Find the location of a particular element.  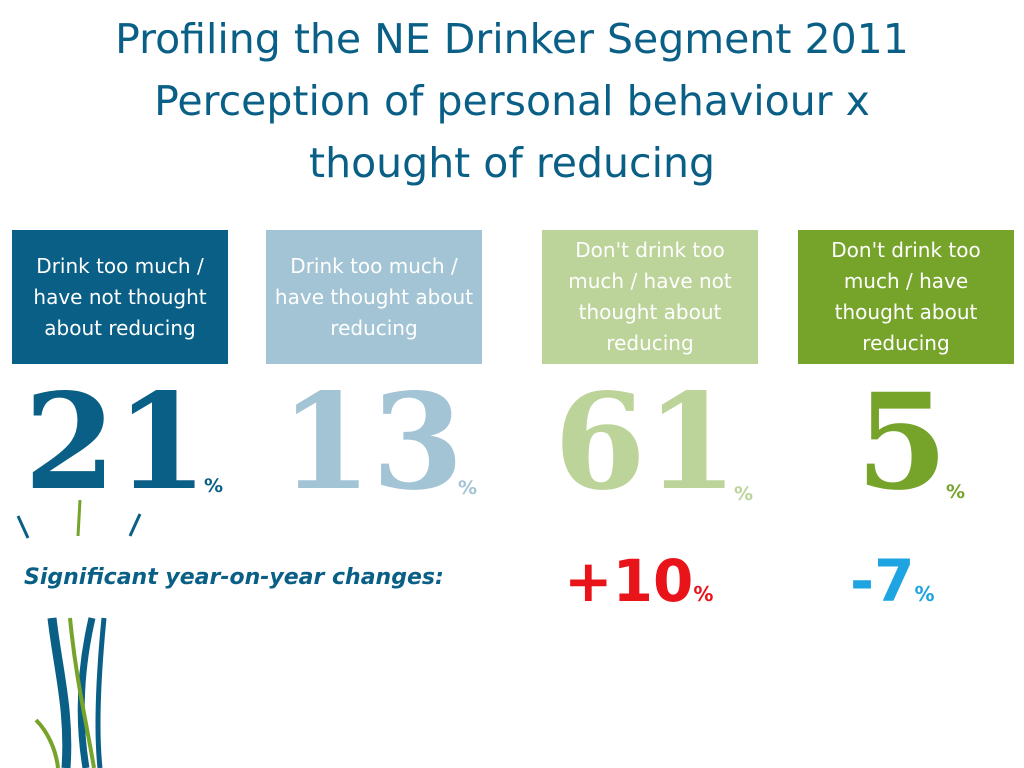

segment-unit-1: % is located at coordinates (214, 486).